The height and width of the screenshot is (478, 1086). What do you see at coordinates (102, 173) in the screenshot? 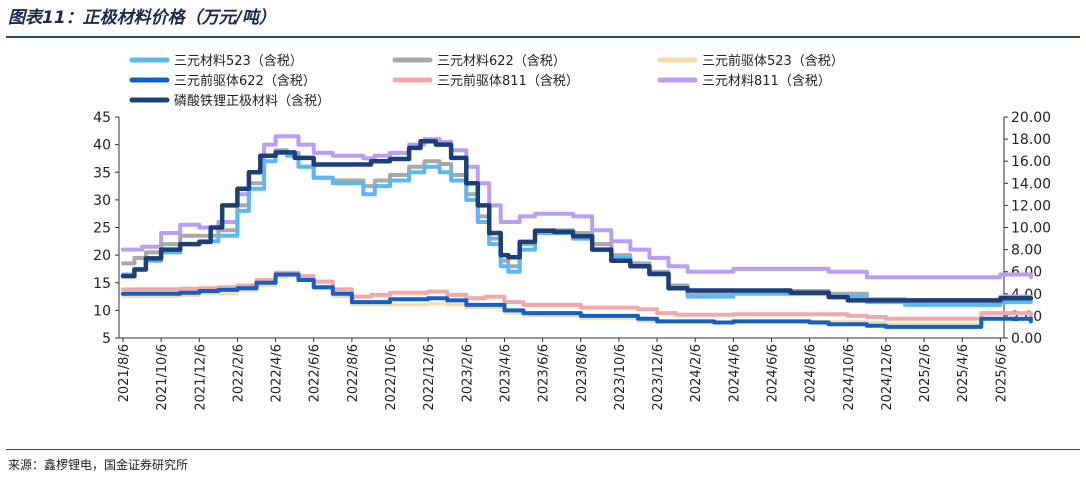
I see `left-tick-label: 35` at bounding box center [102, 173].